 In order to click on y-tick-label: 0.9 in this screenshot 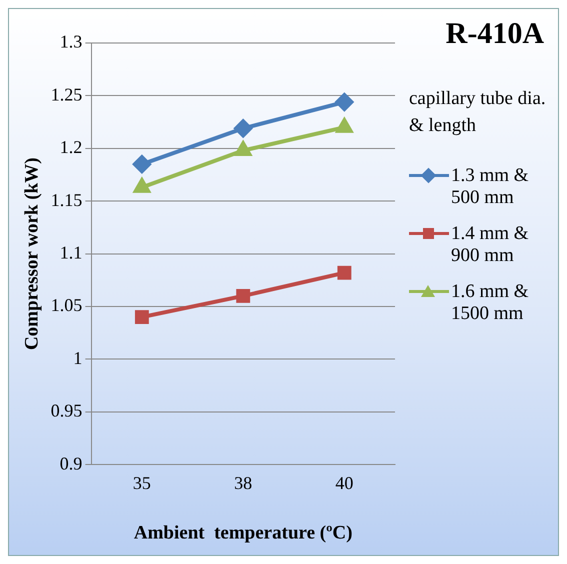, I will do `click(71, 463)`.